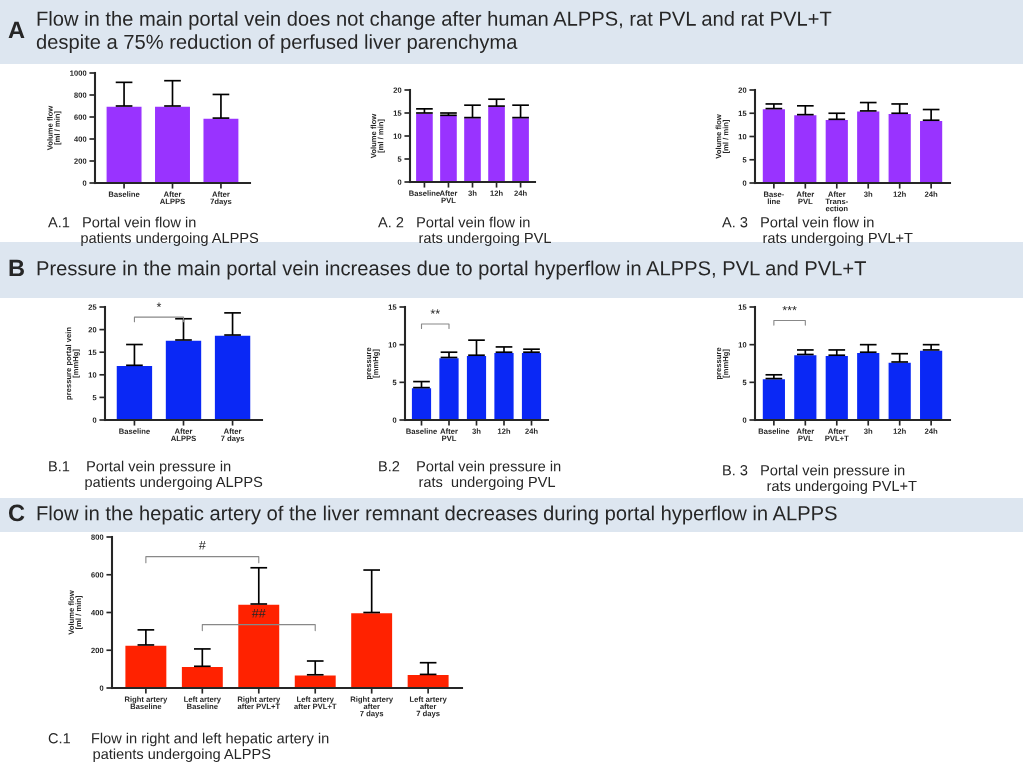  I want to click on annotation: **, so click(435, 311).